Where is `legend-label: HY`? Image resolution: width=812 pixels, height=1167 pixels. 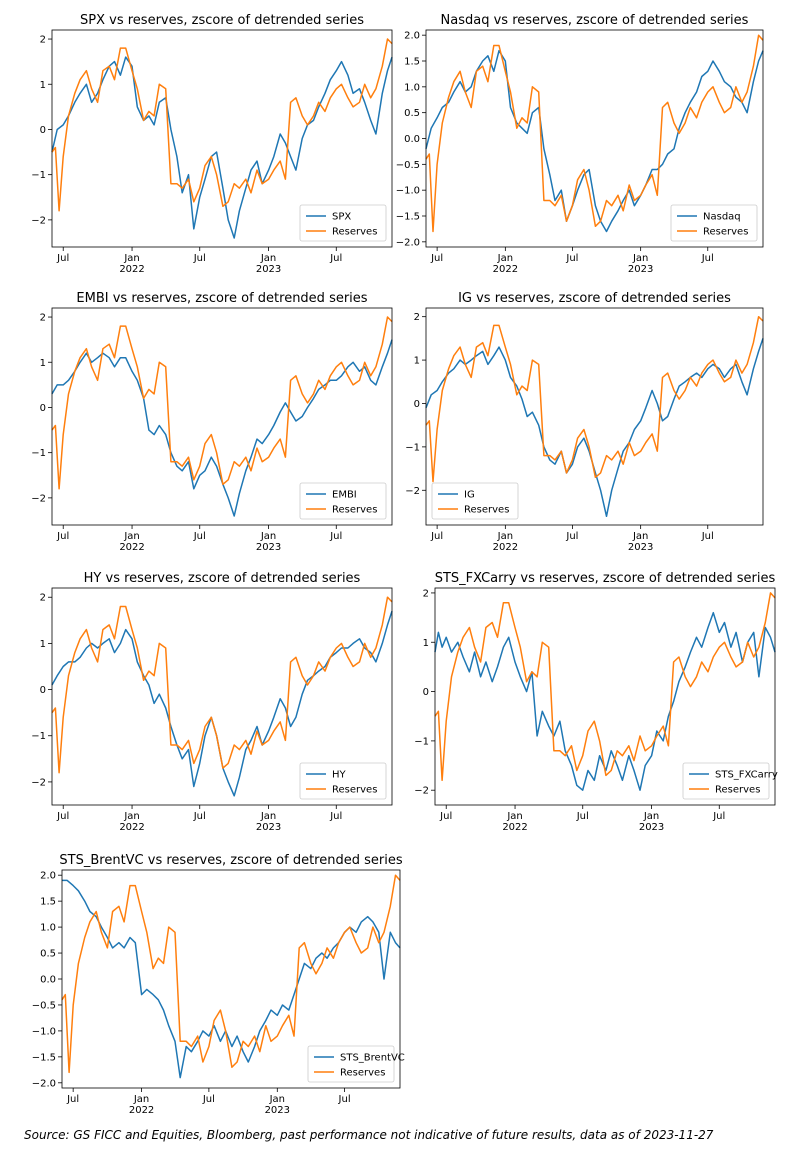 legend-label: HY is located at coordinates (339, 775).